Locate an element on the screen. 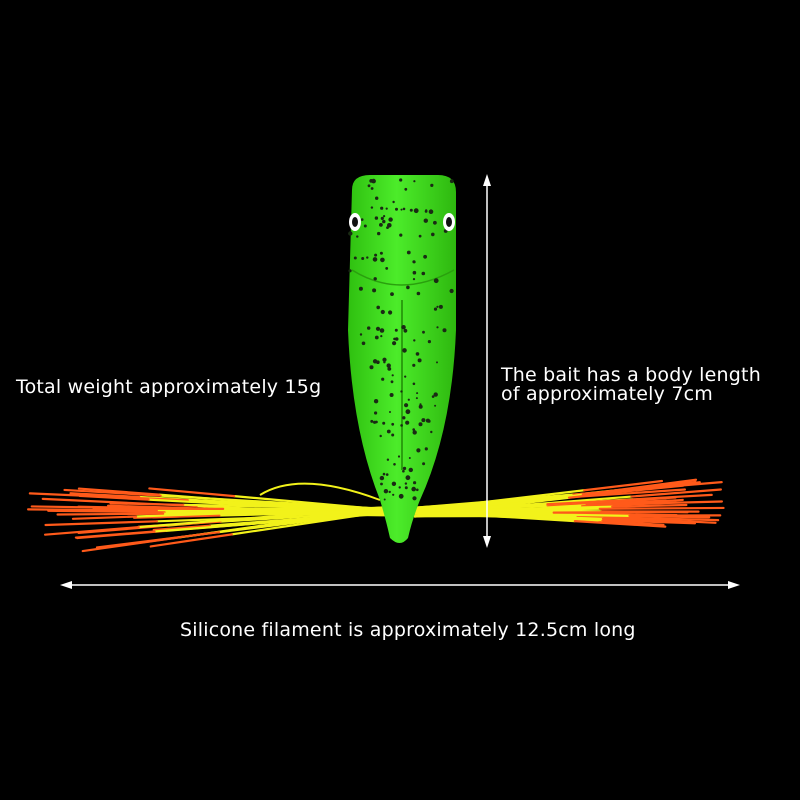 The width and height of the screenshot is (800, 800). right-eye is located at coordinates (449, 222).